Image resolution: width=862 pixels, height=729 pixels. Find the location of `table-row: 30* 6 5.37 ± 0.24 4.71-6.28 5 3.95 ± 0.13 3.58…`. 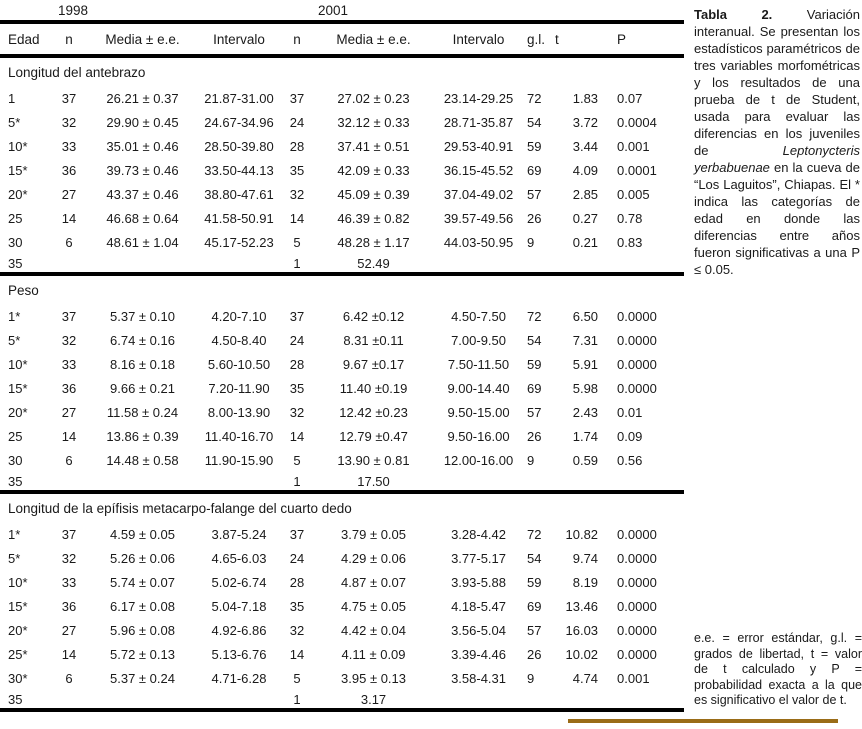

table-row: 30* 6 5.37 ± 0.24 4.71-6.28 5 3.95 ± 0.13 3.58… is located at coordinates (342, 678).